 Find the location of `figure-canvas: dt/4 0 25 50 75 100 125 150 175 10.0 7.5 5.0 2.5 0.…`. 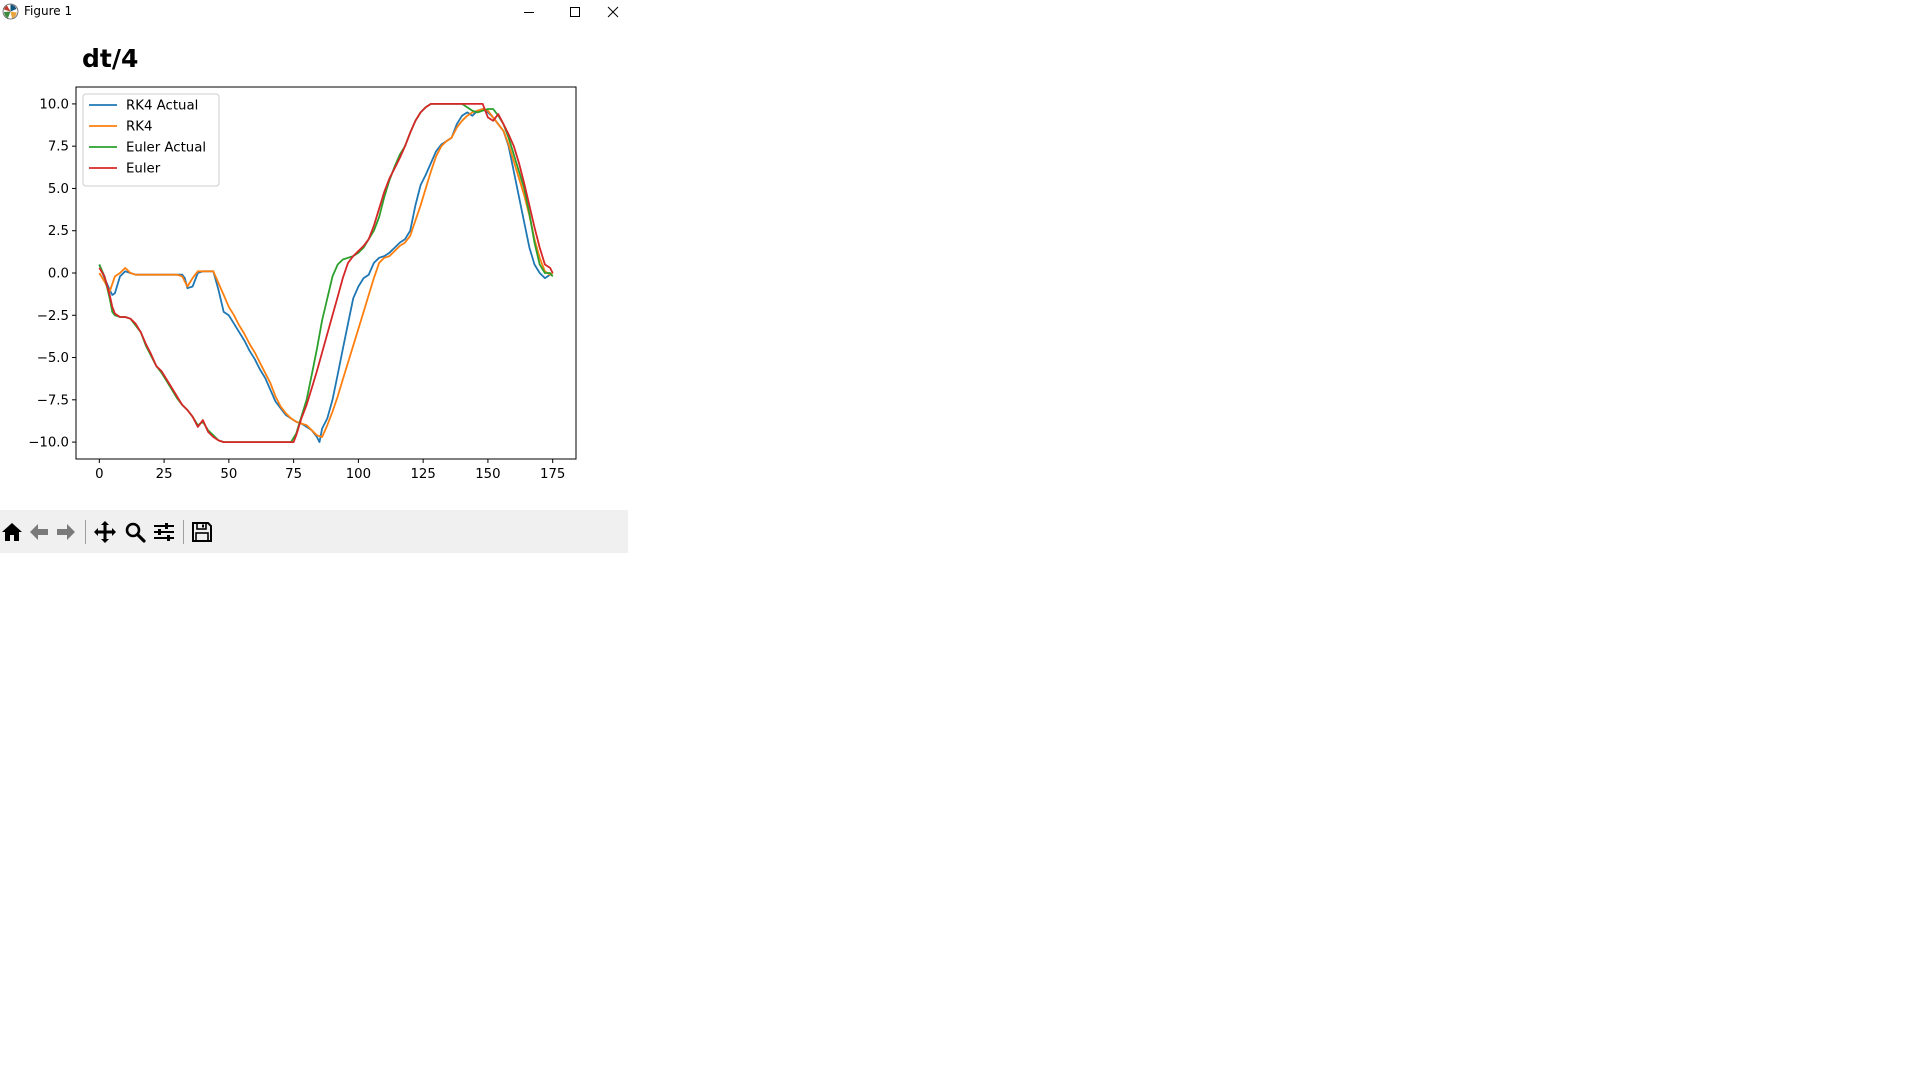

figure-canvas: dt/4 0 25 50 75 100 125 150 175 10.0 7.5 5.0 2.5 0.… is located at coordinates (314, 266).